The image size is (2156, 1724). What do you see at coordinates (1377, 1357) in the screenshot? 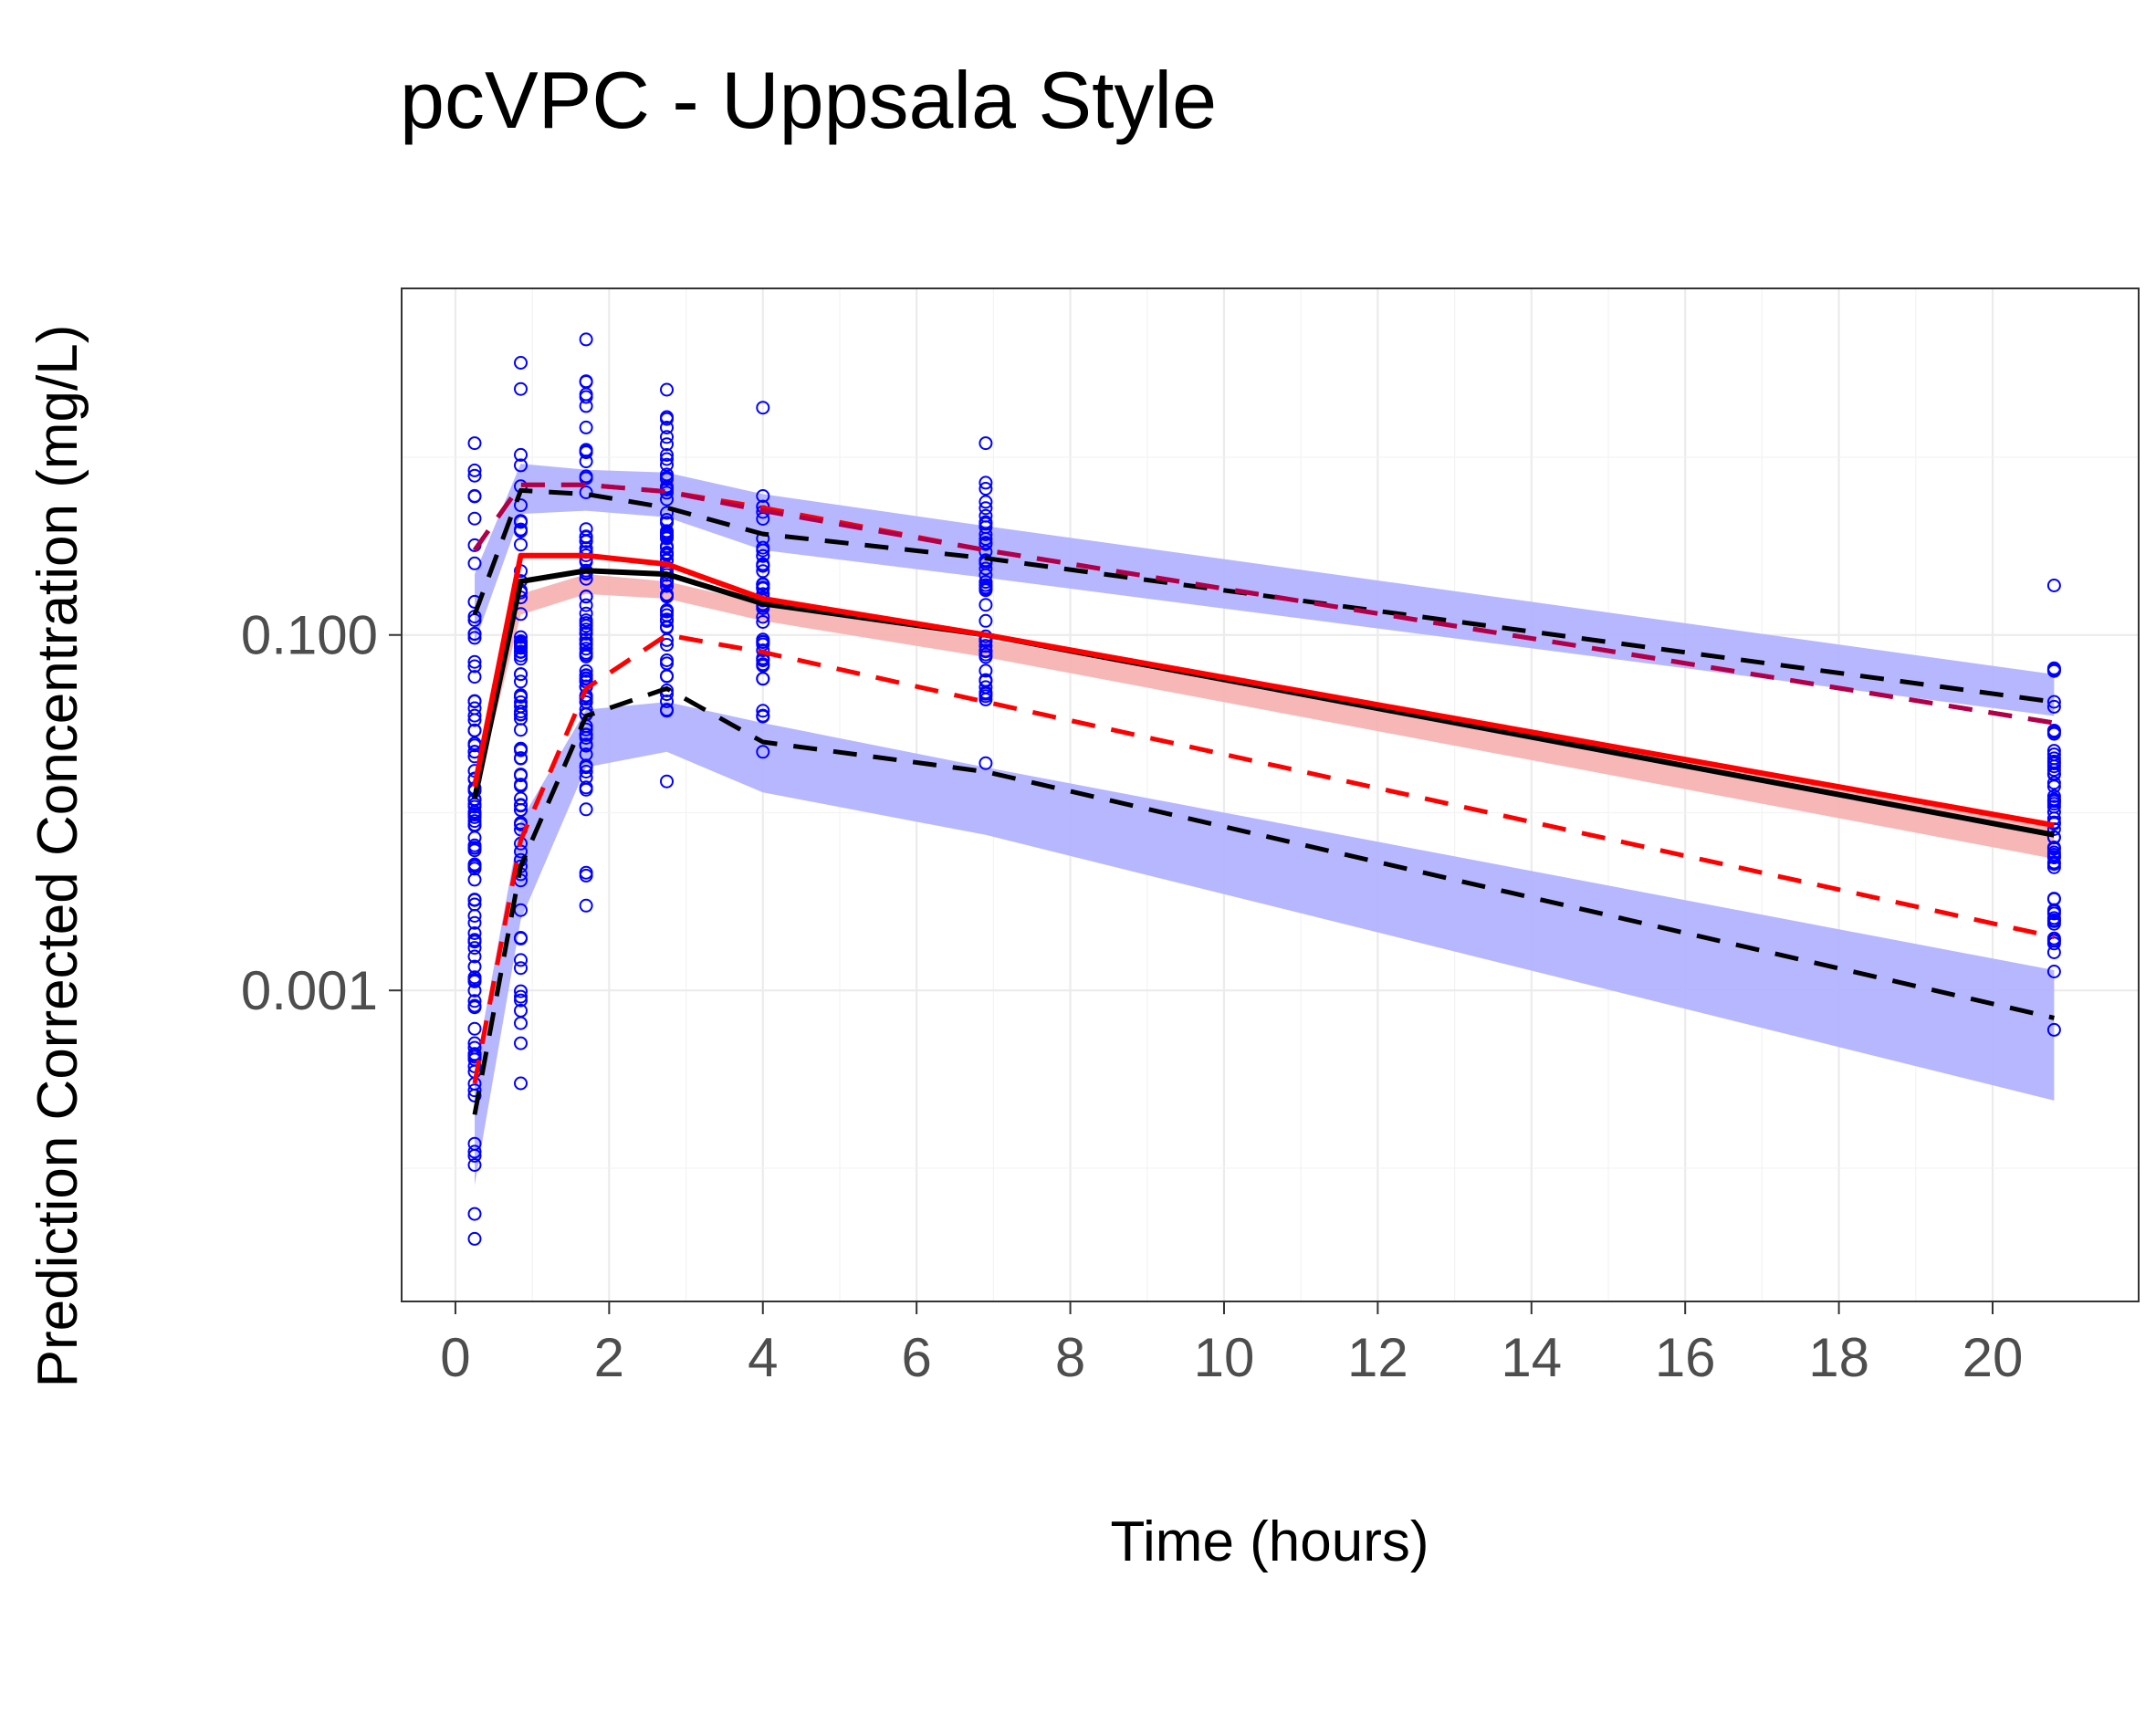
I see `x-tick-label: 12` at bounding box center [1377, 1357].